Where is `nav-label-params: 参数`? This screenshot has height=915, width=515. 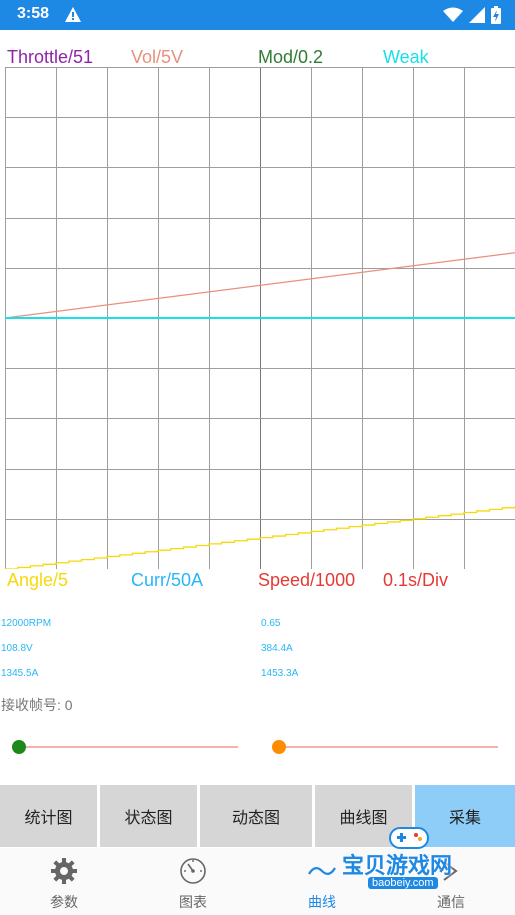 nav-label-params: 参数 is located at coordinates (64, 902).